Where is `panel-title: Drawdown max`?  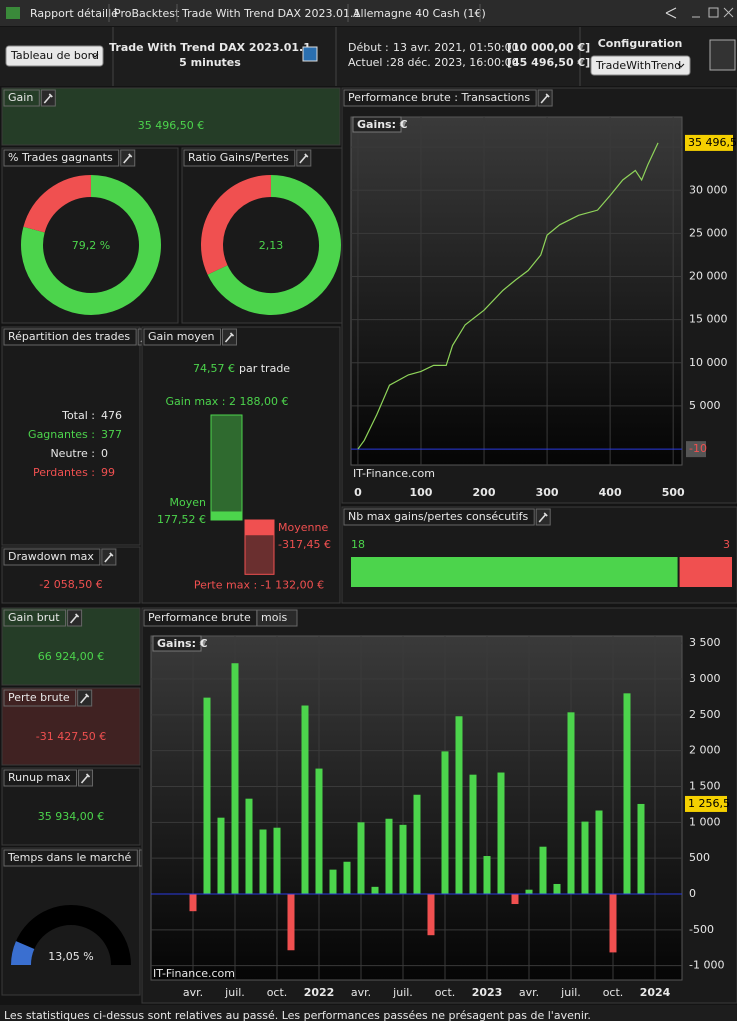
panel-title: Drawdown max is located at coordinates (51, 556).